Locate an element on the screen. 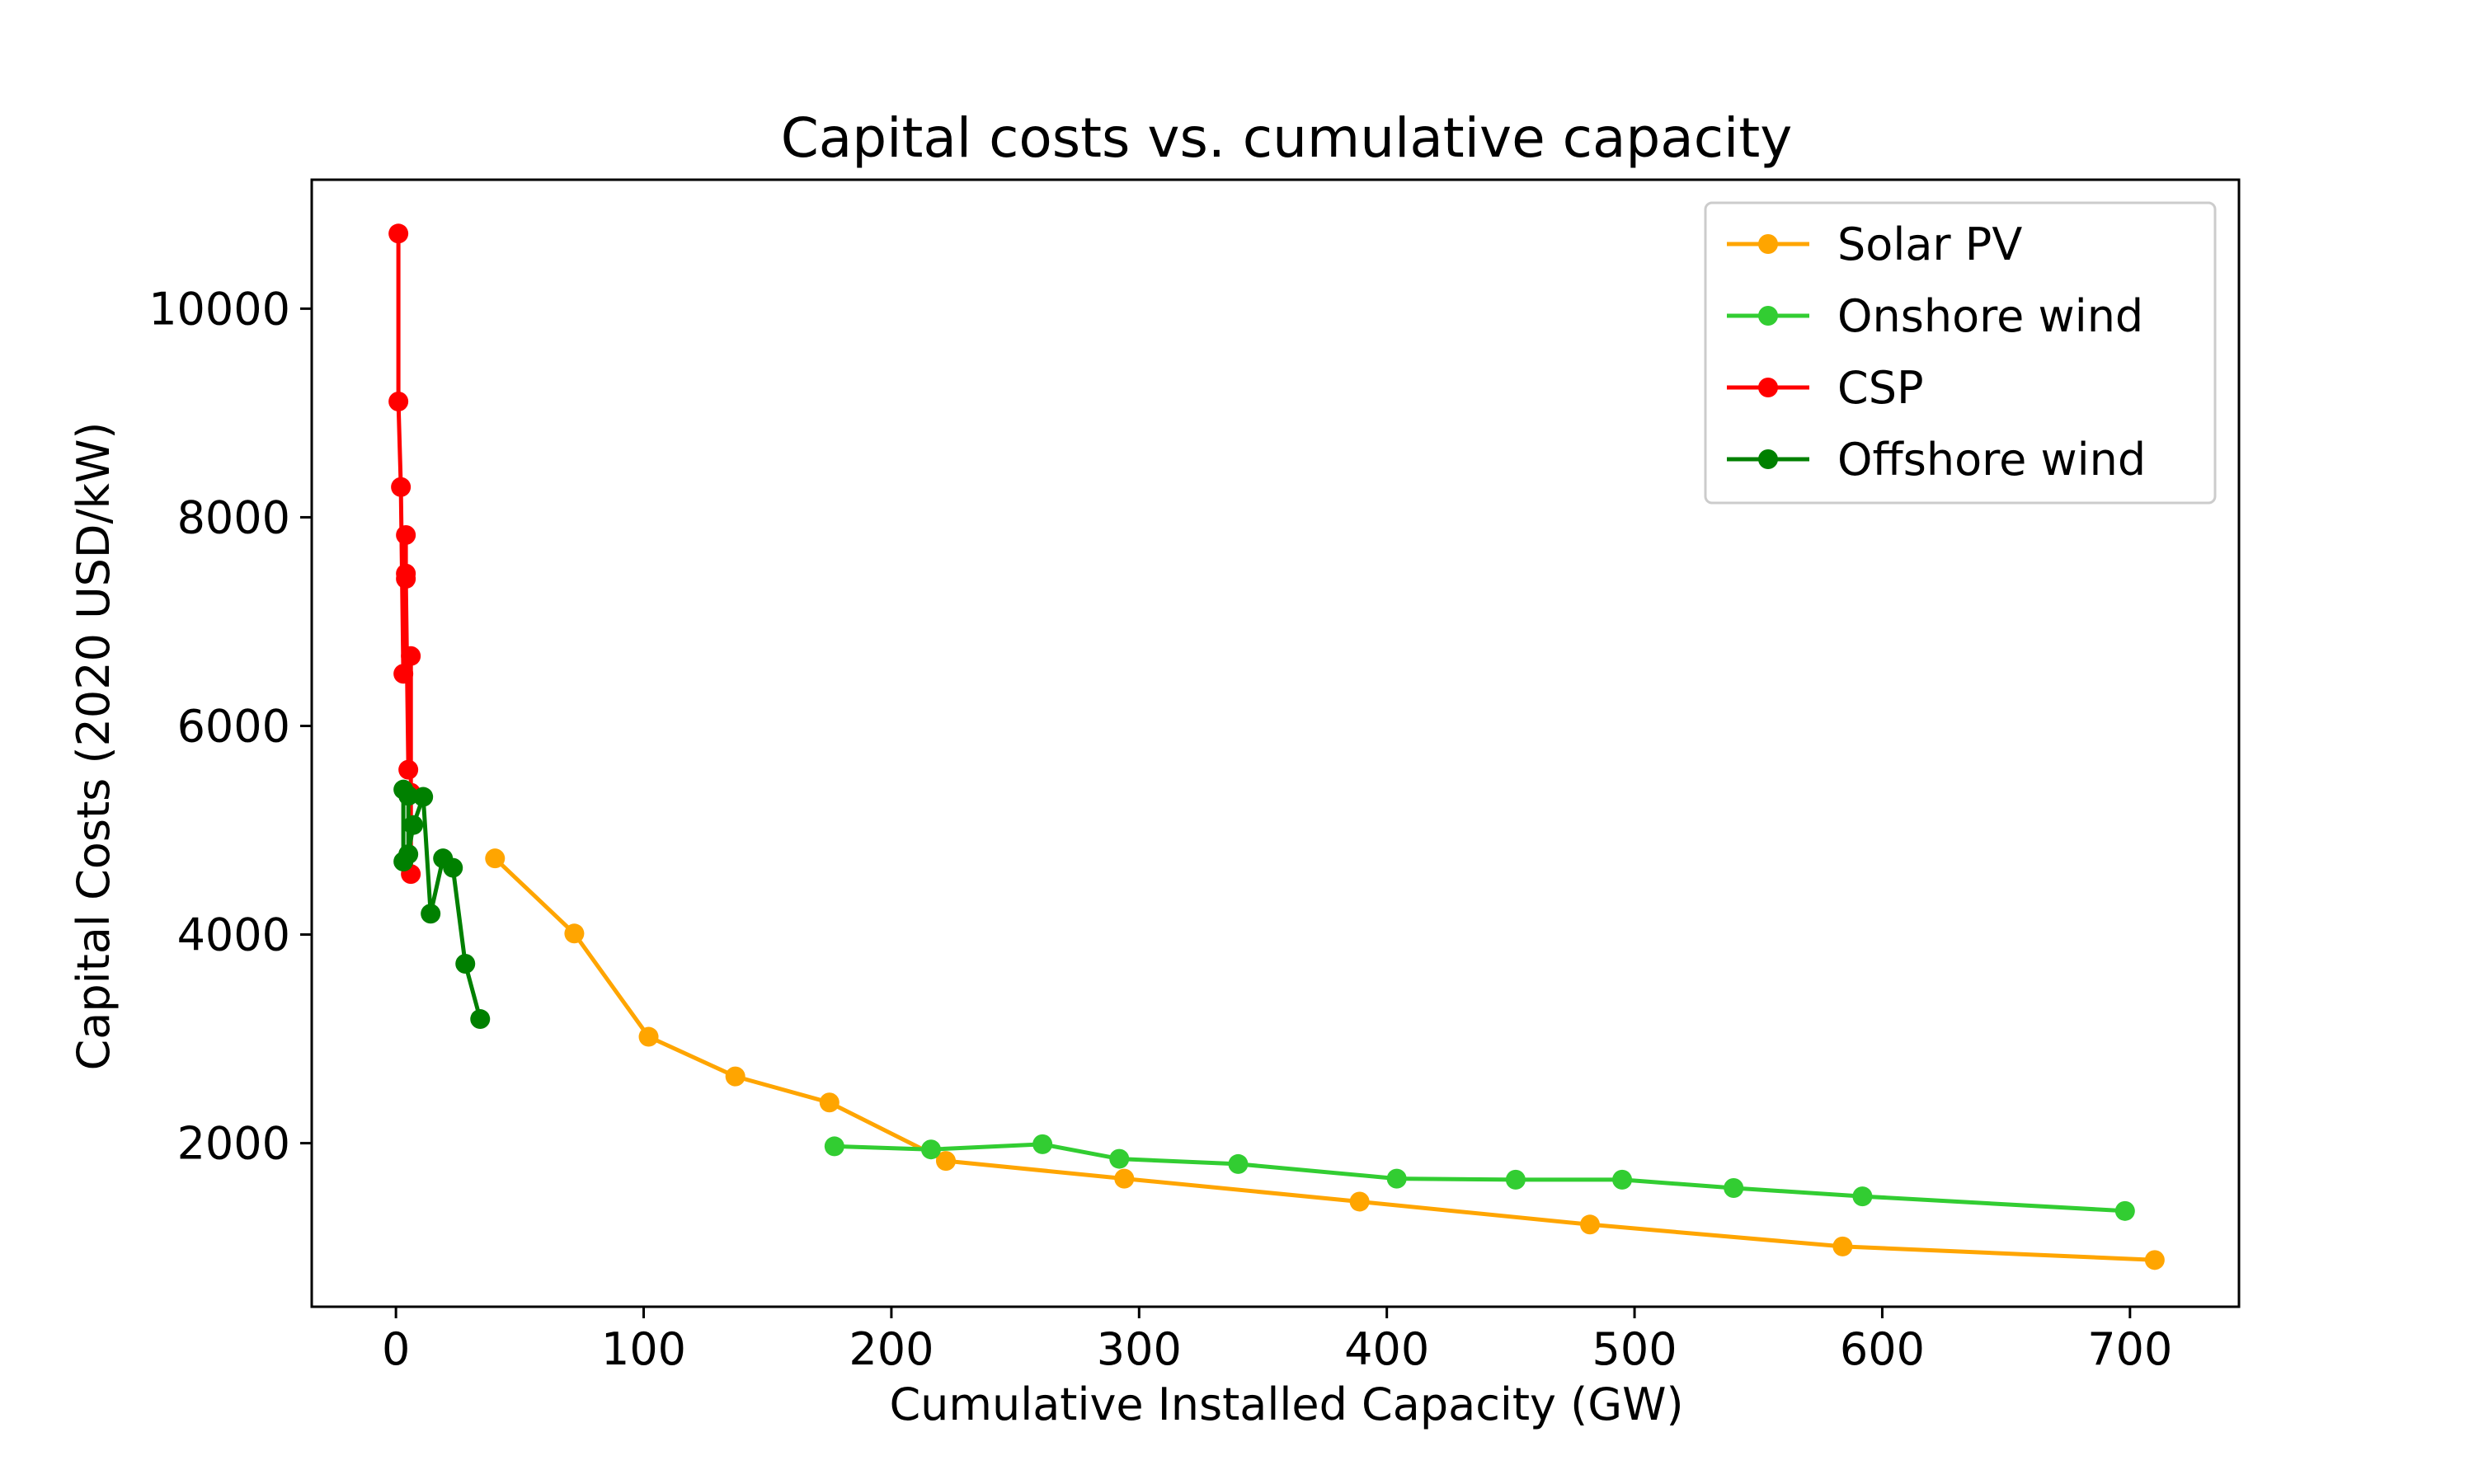  legend-label: CSP is located at coordinates (1880, 388).